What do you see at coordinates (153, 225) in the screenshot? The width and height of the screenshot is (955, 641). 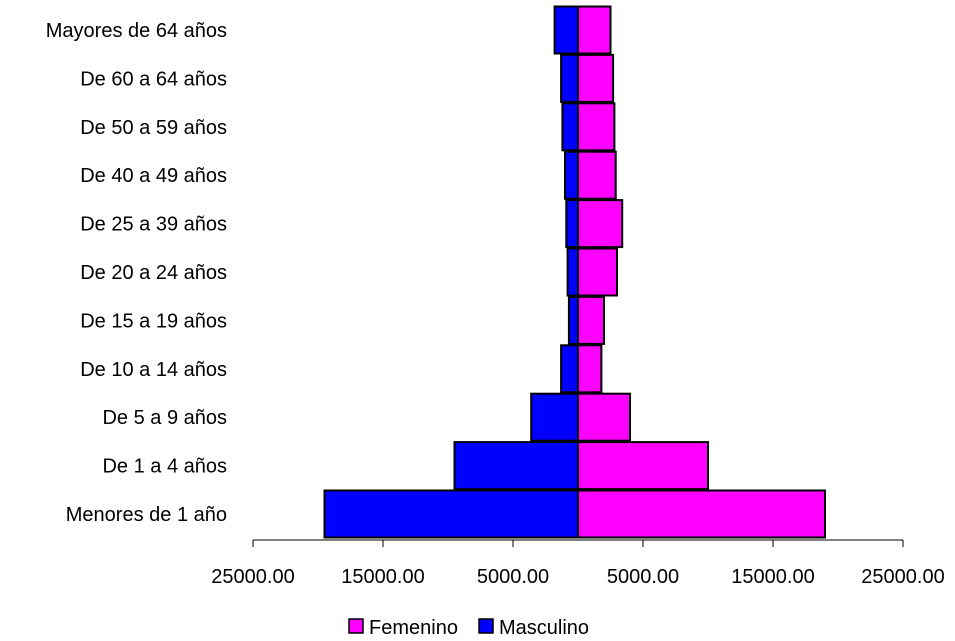 I see `category-label: De 25 a 39 años` at bounding box center [153, 225].